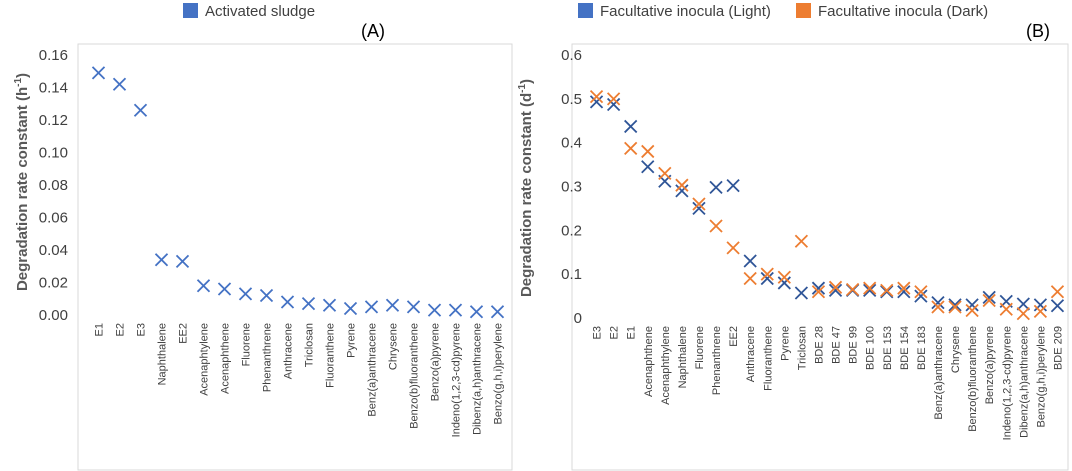  Describe the element at coordinates (247, 344) in the screenshot. I see `x-tick-label-a-7: Fluorene` at that location.